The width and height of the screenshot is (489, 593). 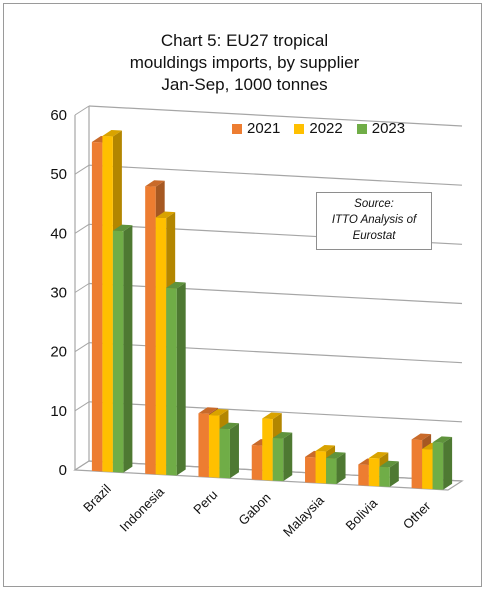 What do you see at coordinates (244, 40) in the screenshot?
I see `chart-title-line-1: Chart 5: EU27 tropical` at bounding box center [244, 40].